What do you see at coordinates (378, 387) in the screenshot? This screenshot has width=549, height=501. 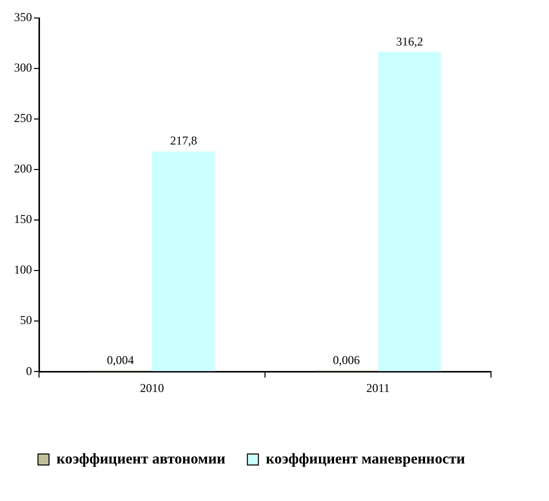 I see `x-tick-label: 2011` at bounding box center [378, 387].